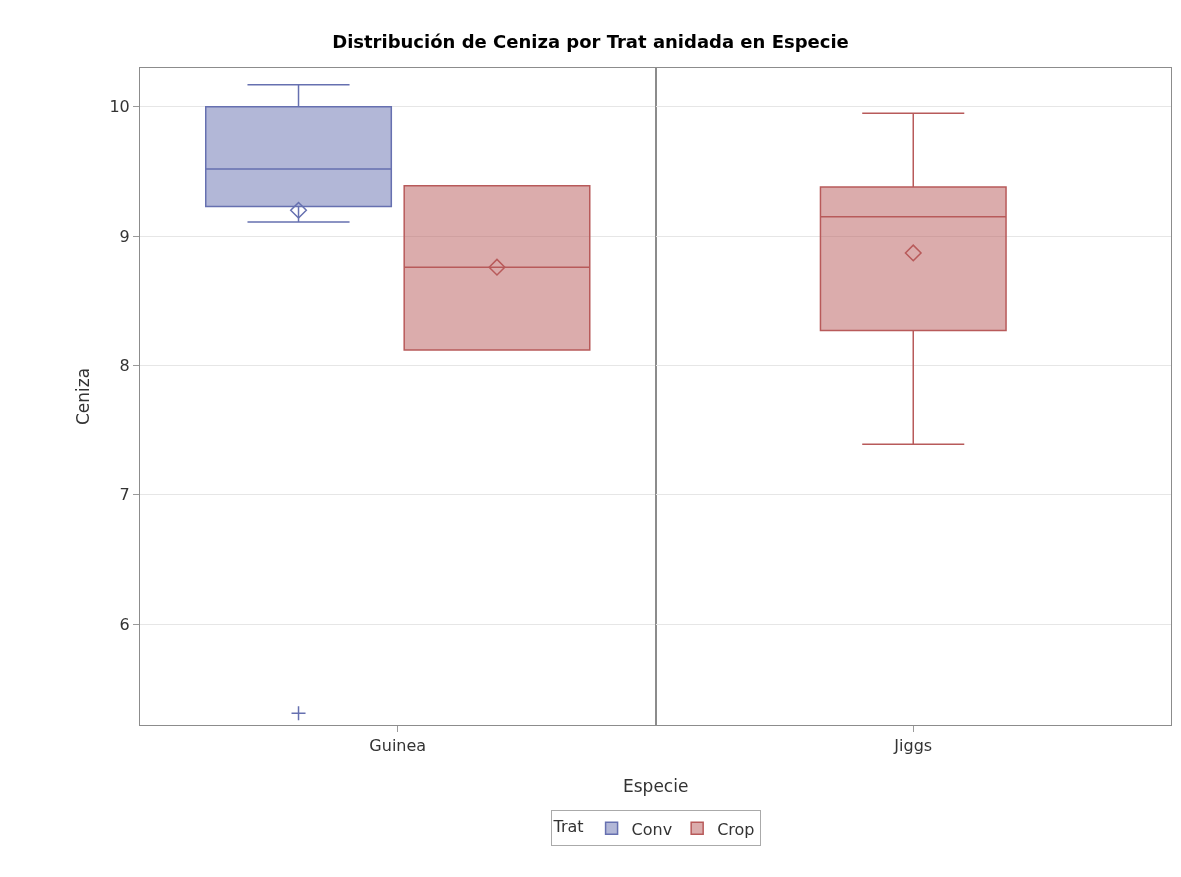 The width and height of the screenshot is (1181, 877). What do you see at coordinates (124, 366) in the screenshot?
I see `y-tick-label: 8` at bounding box center [124, 366].